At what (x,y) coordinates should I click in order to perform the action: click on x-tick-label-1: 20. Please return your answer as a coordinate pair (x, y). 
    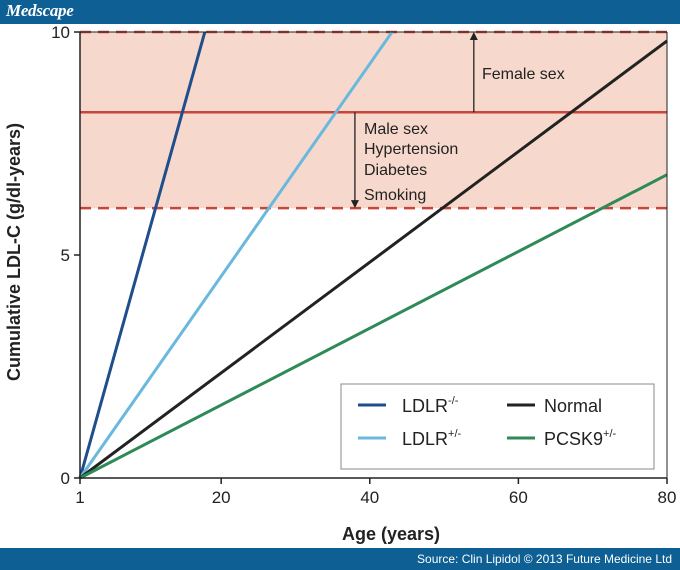
    Looking at the image, I should click on (221, 497).